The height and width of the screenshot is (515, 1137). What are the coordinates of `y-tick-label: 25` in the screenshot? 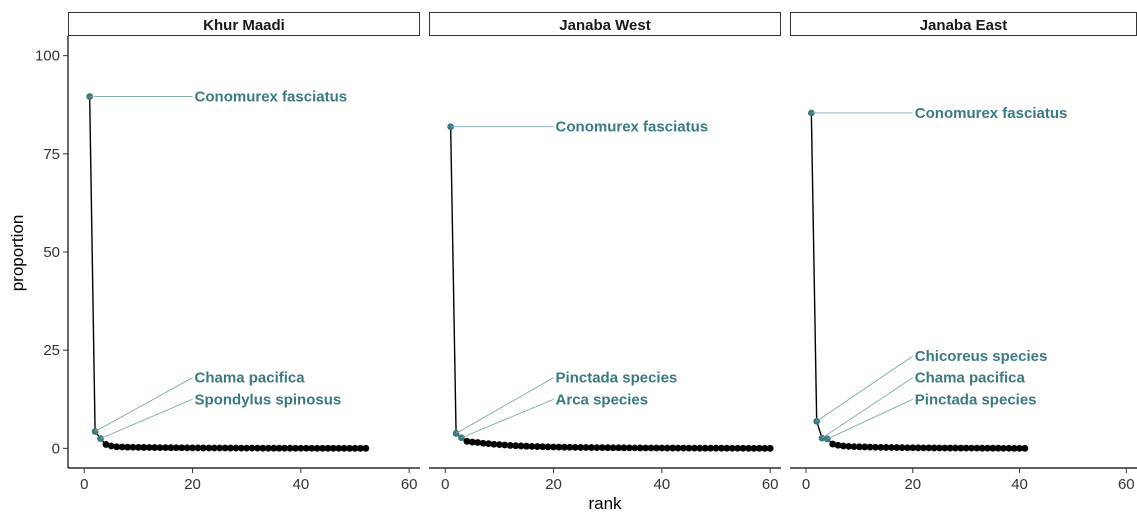 It's located at (51, 350).